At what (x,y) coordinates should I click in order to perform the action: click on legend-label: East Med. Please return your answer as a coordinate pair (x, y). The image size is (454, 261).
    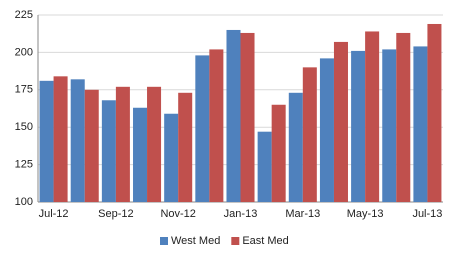
    Looking at the image, I should click on (265, 241).